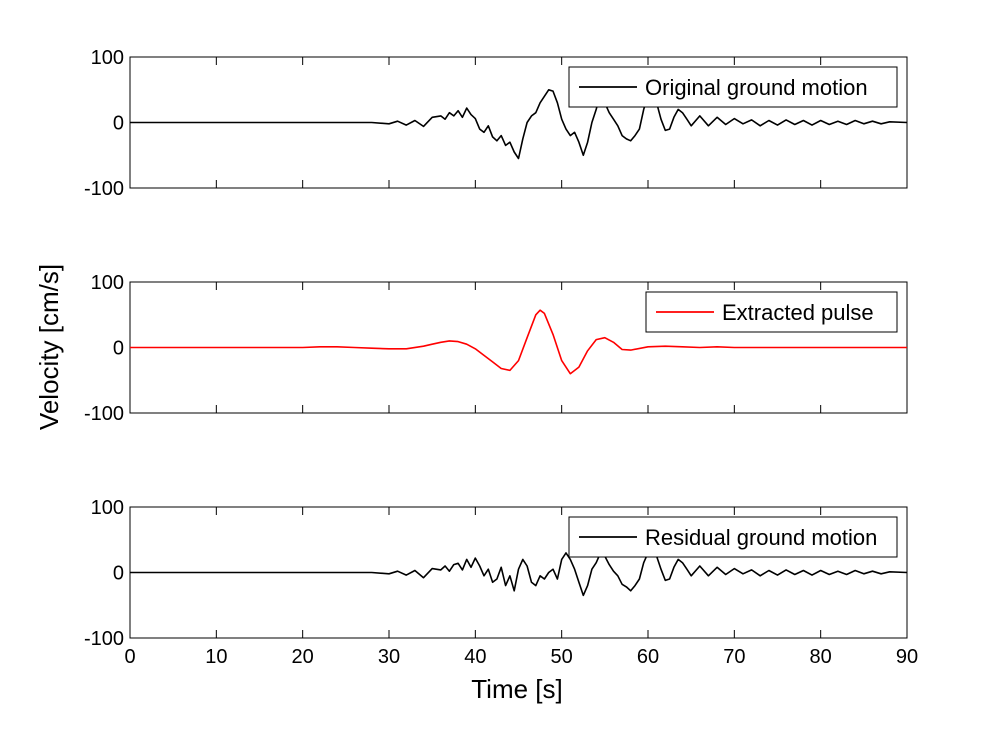 This screenshot has height=750, width=1002. Describe the element at coordinates (518, 342) in the screenshot. I see `series-line` at that location.